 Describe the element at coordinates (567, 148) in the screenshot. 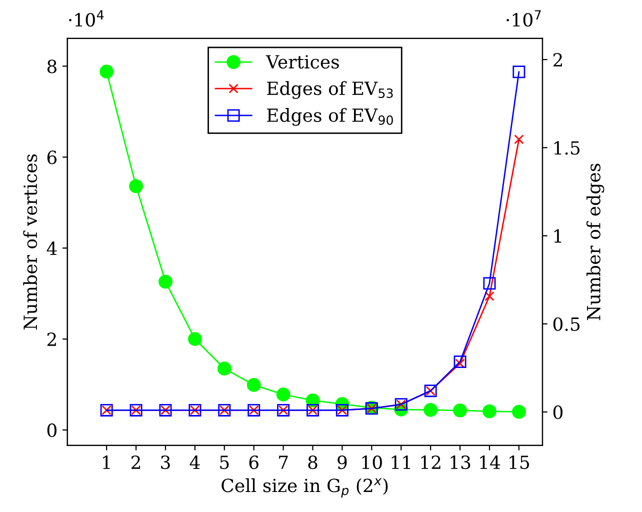

I see `y2-tick-label: 1.5` at that location.